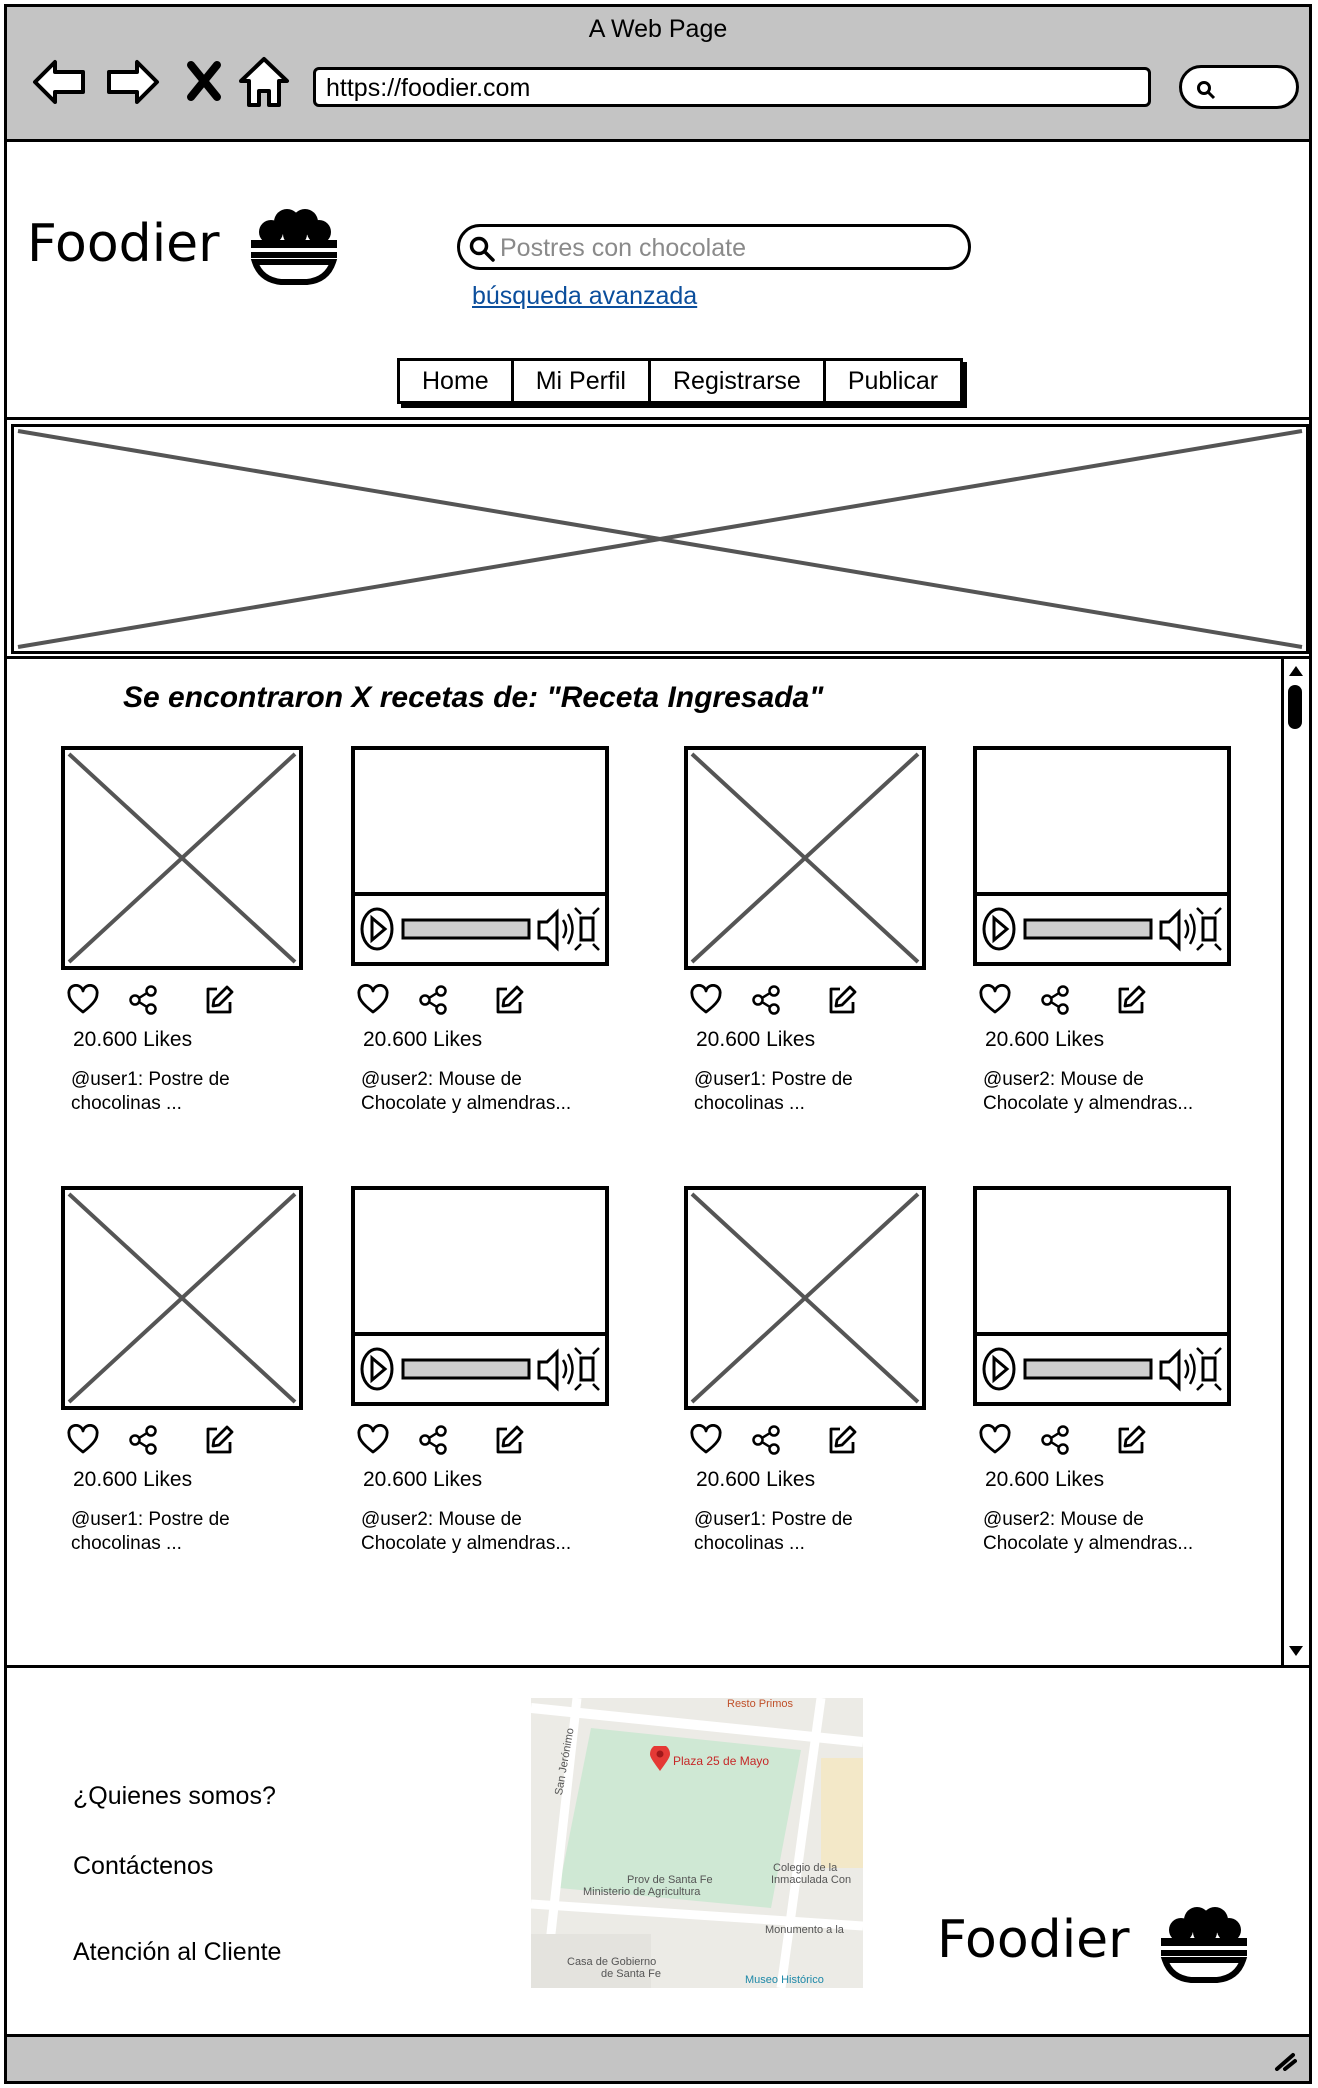  I want to click on food-bowl-icon, so click(294, 248).